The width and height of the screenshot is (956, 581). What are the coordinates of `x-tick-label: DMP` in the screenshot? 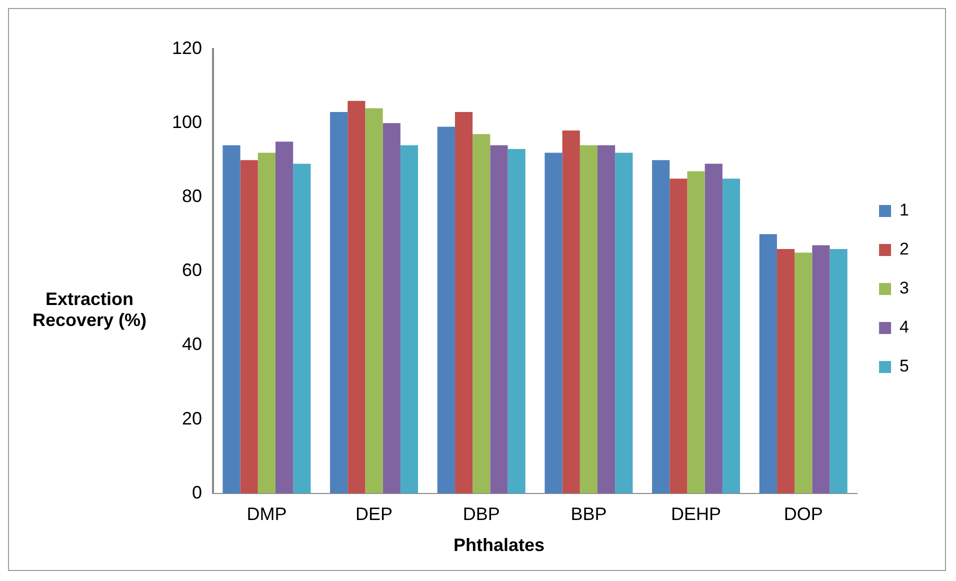 It's located at (266, 514).